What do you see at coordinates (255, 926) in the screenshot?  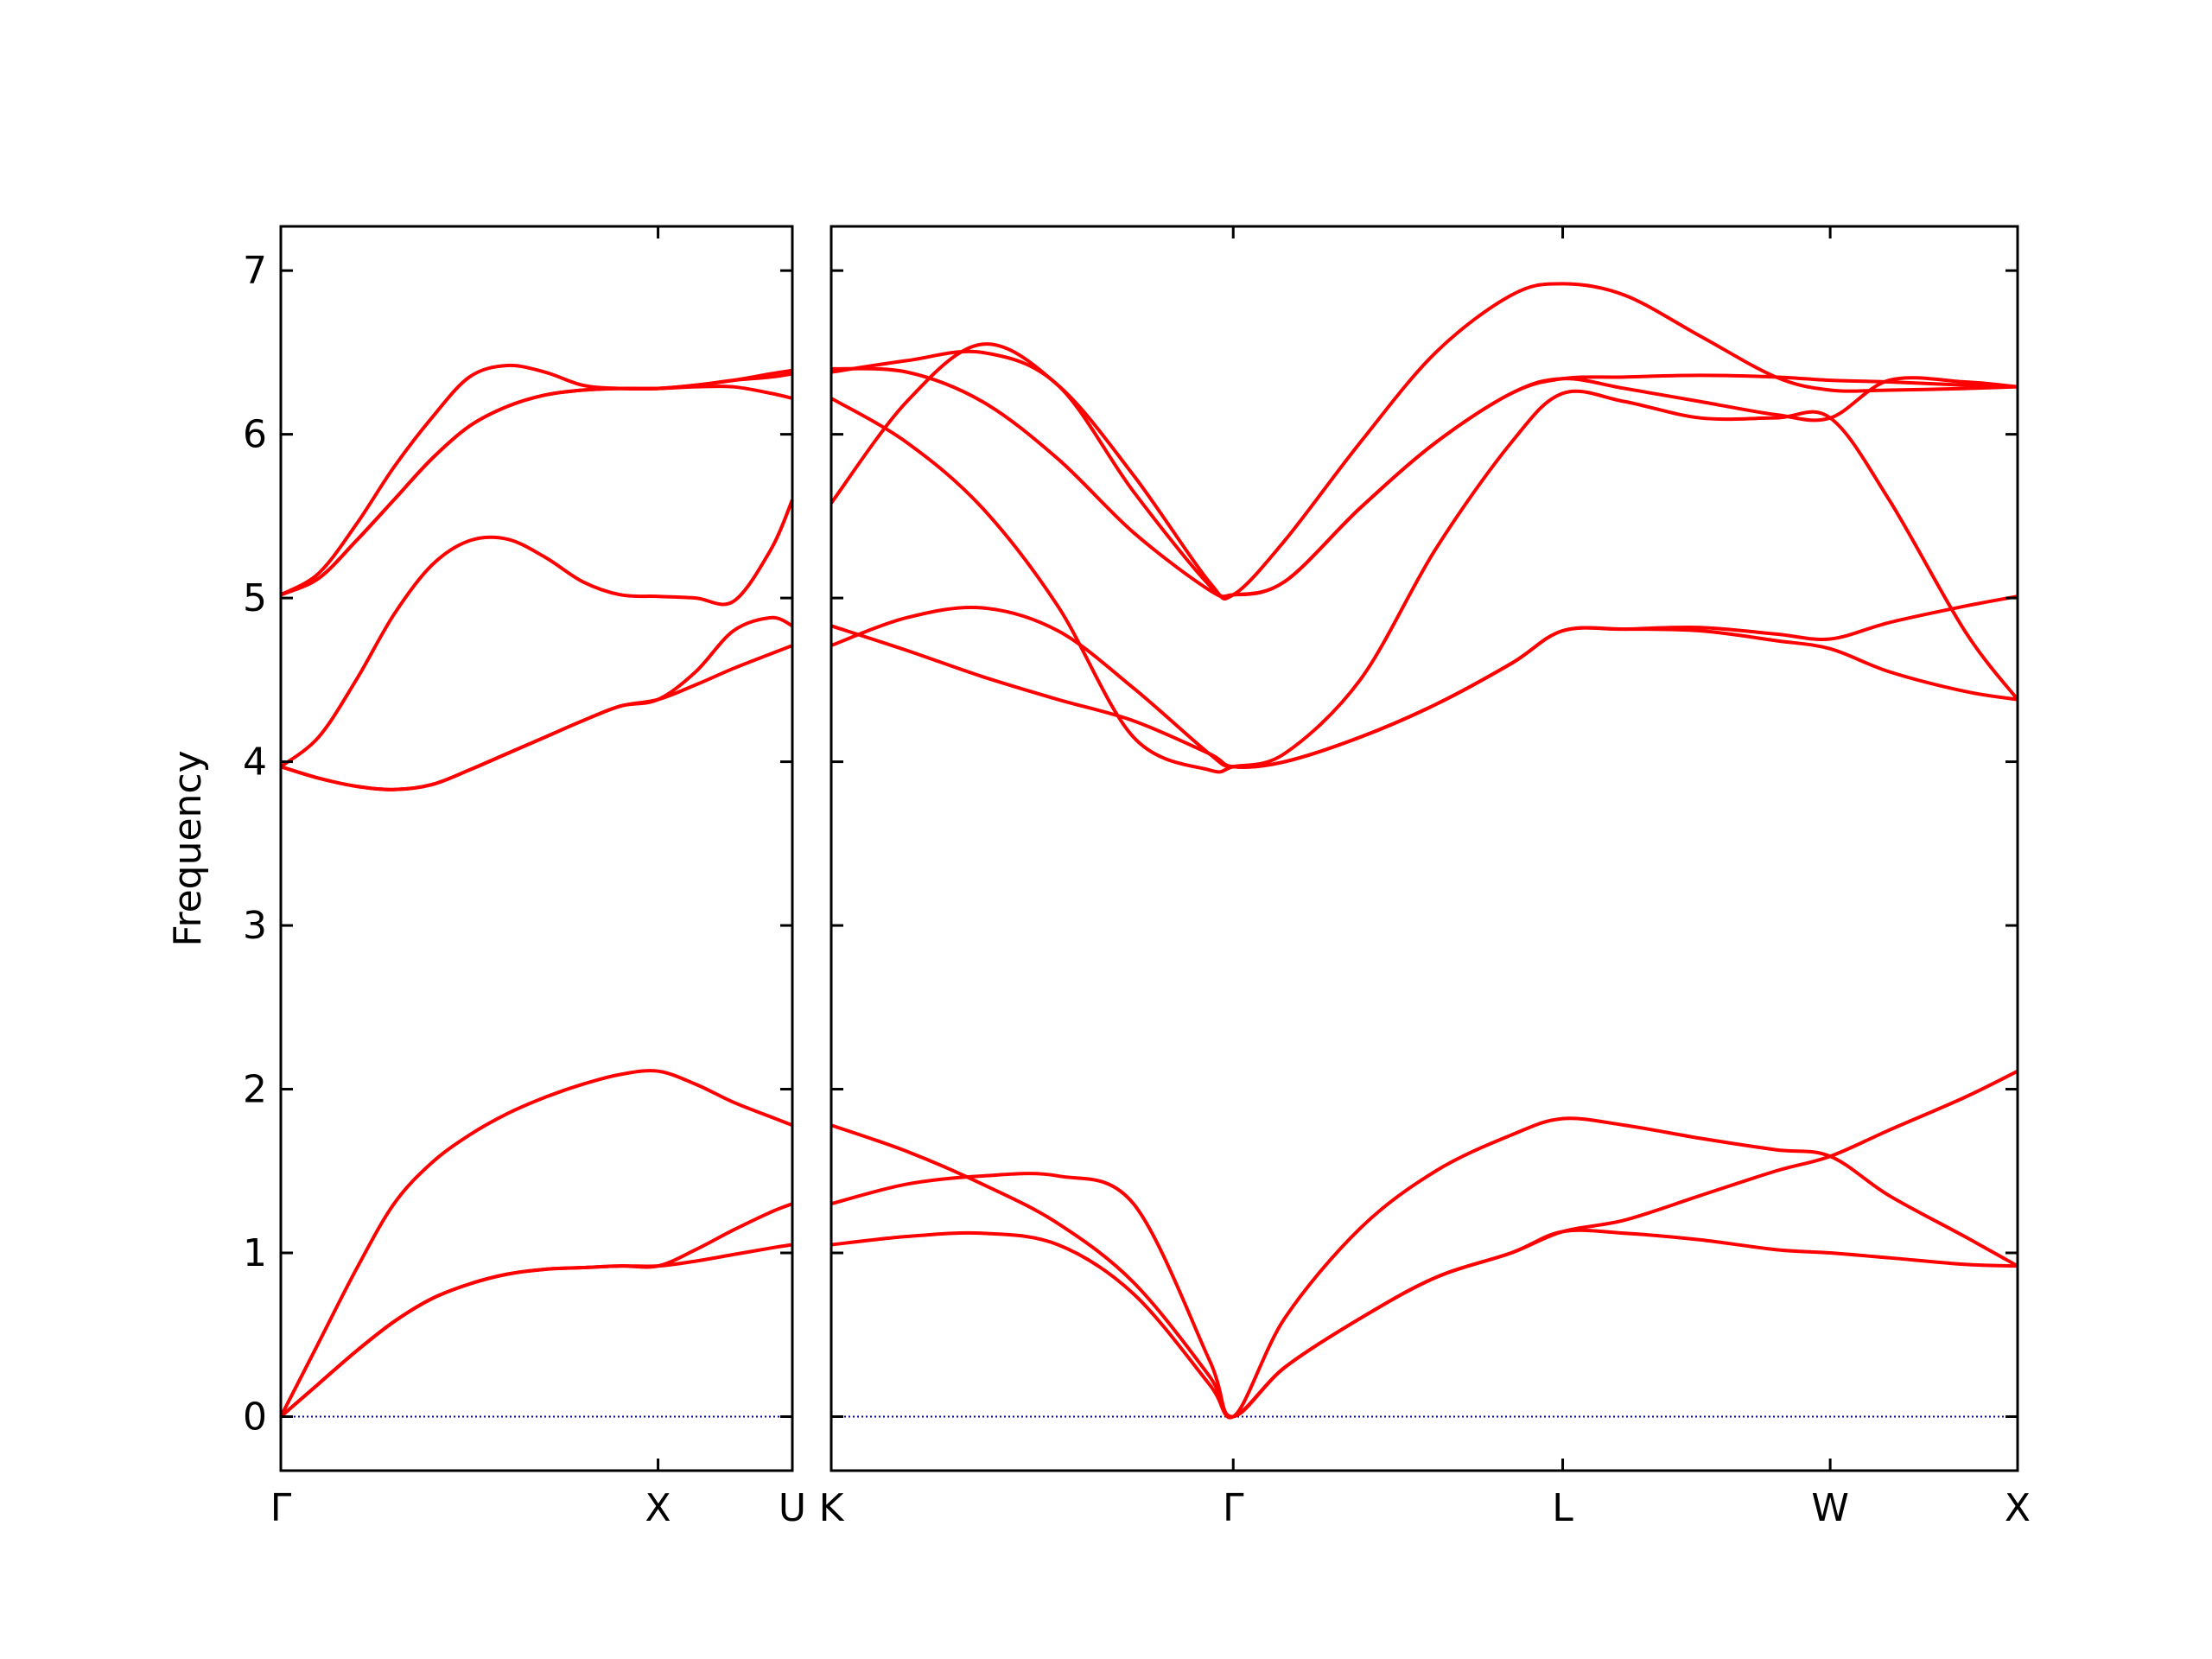 I see `y-tick-label: 3` at bounding box center [255, 926].